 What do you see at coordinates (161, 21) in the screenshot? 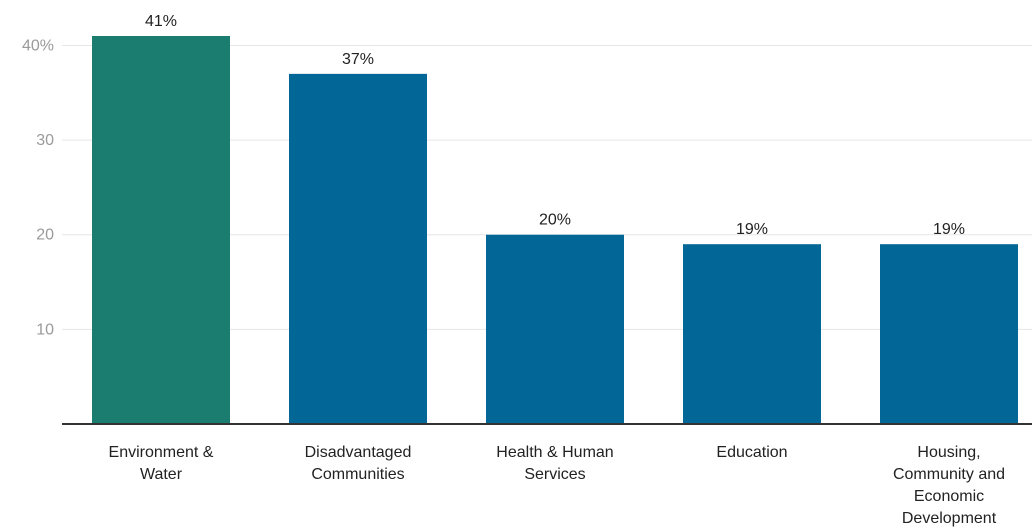
I see `data-label: 41%` at bounding box center [161, 21].